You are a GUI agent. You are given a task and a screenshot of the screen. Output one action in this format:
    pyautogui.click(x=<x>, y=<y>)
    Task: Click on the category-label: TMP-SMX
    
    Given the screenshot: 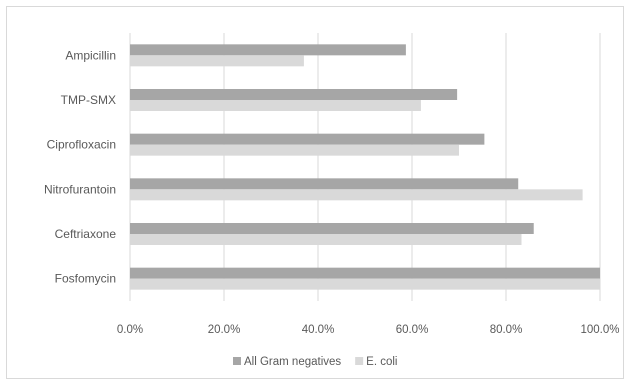 What is the action you would take?
    pyautogui.click(x=88, y=100)
    